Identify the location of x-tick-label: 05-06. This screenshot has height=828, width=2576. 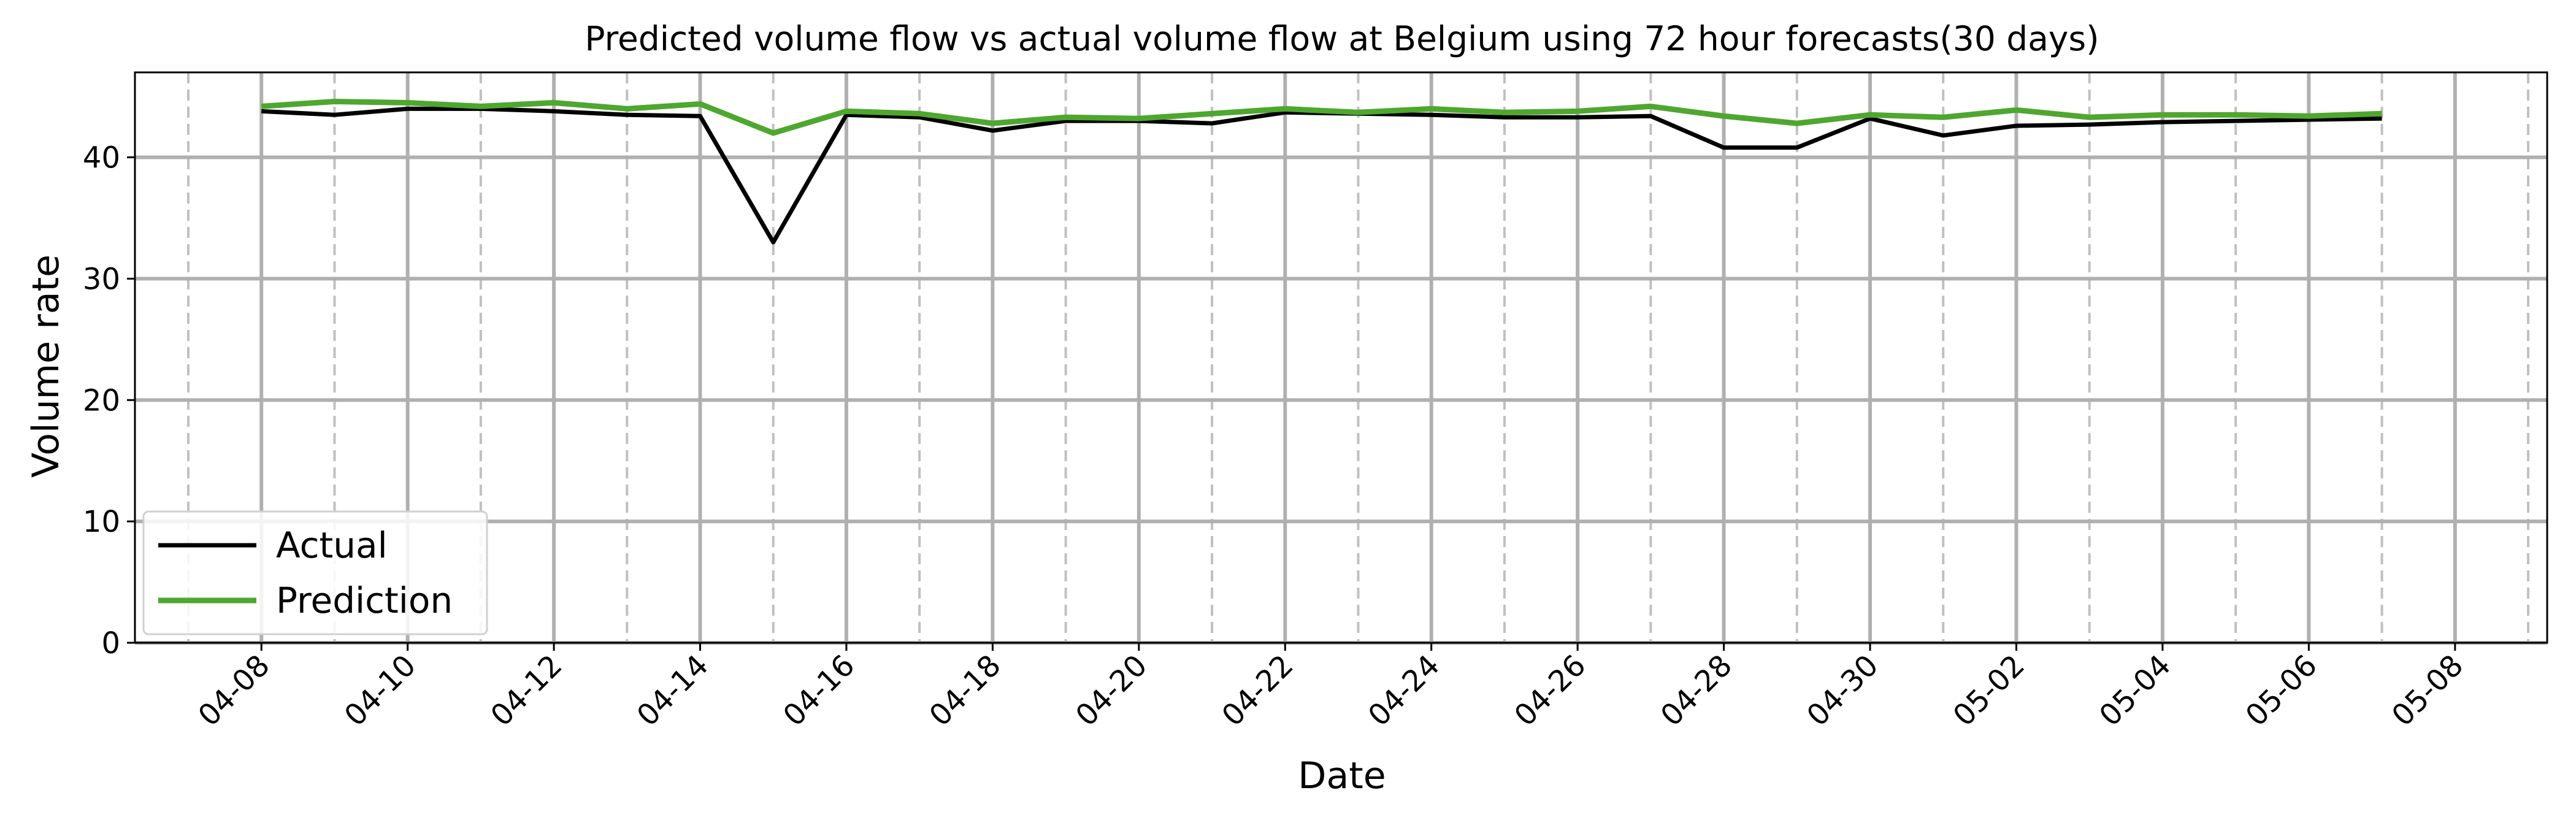
(2281, 690).